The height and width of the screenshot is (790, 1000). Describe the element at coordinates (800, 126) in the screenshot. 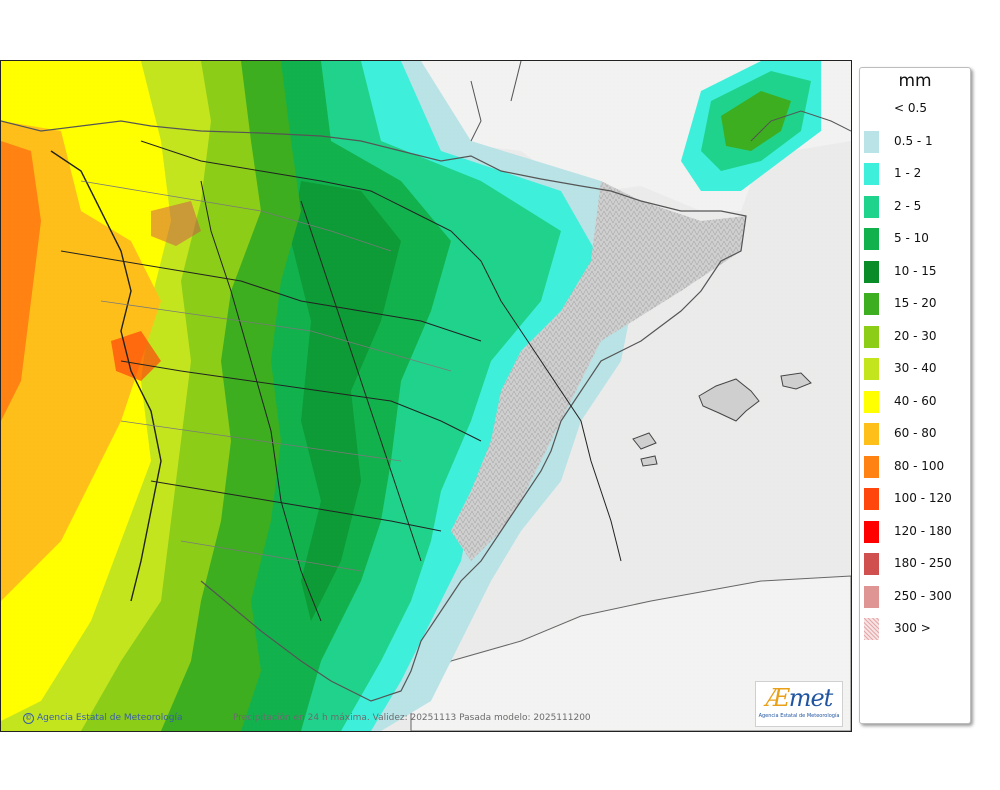

I see `france-coastline` at that location.